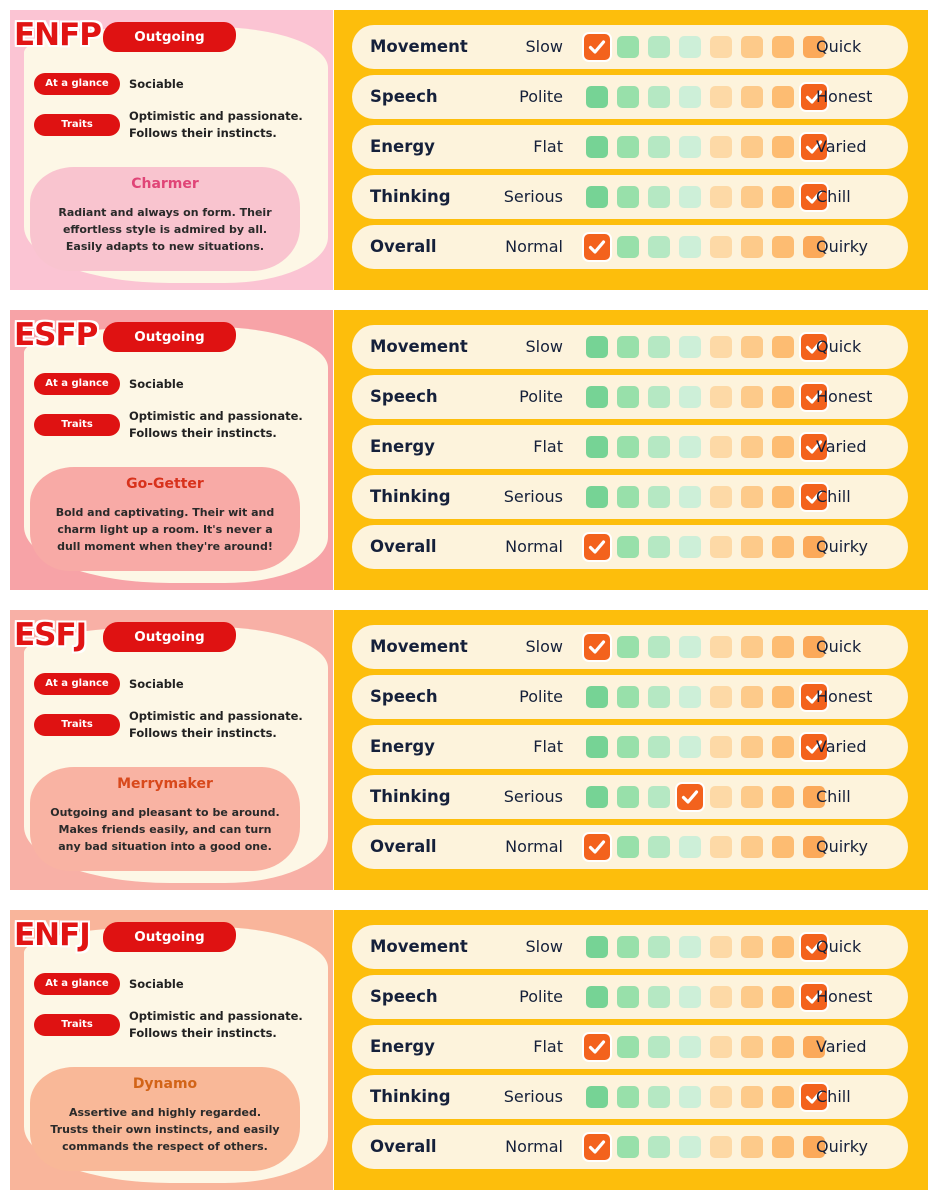 The height and width of the screenshot is (1200, 938). What do you see at coordinates (165, 484) in the screenshot?
I see `persona-name: Go-Getter` at bounding box center [165, 484].